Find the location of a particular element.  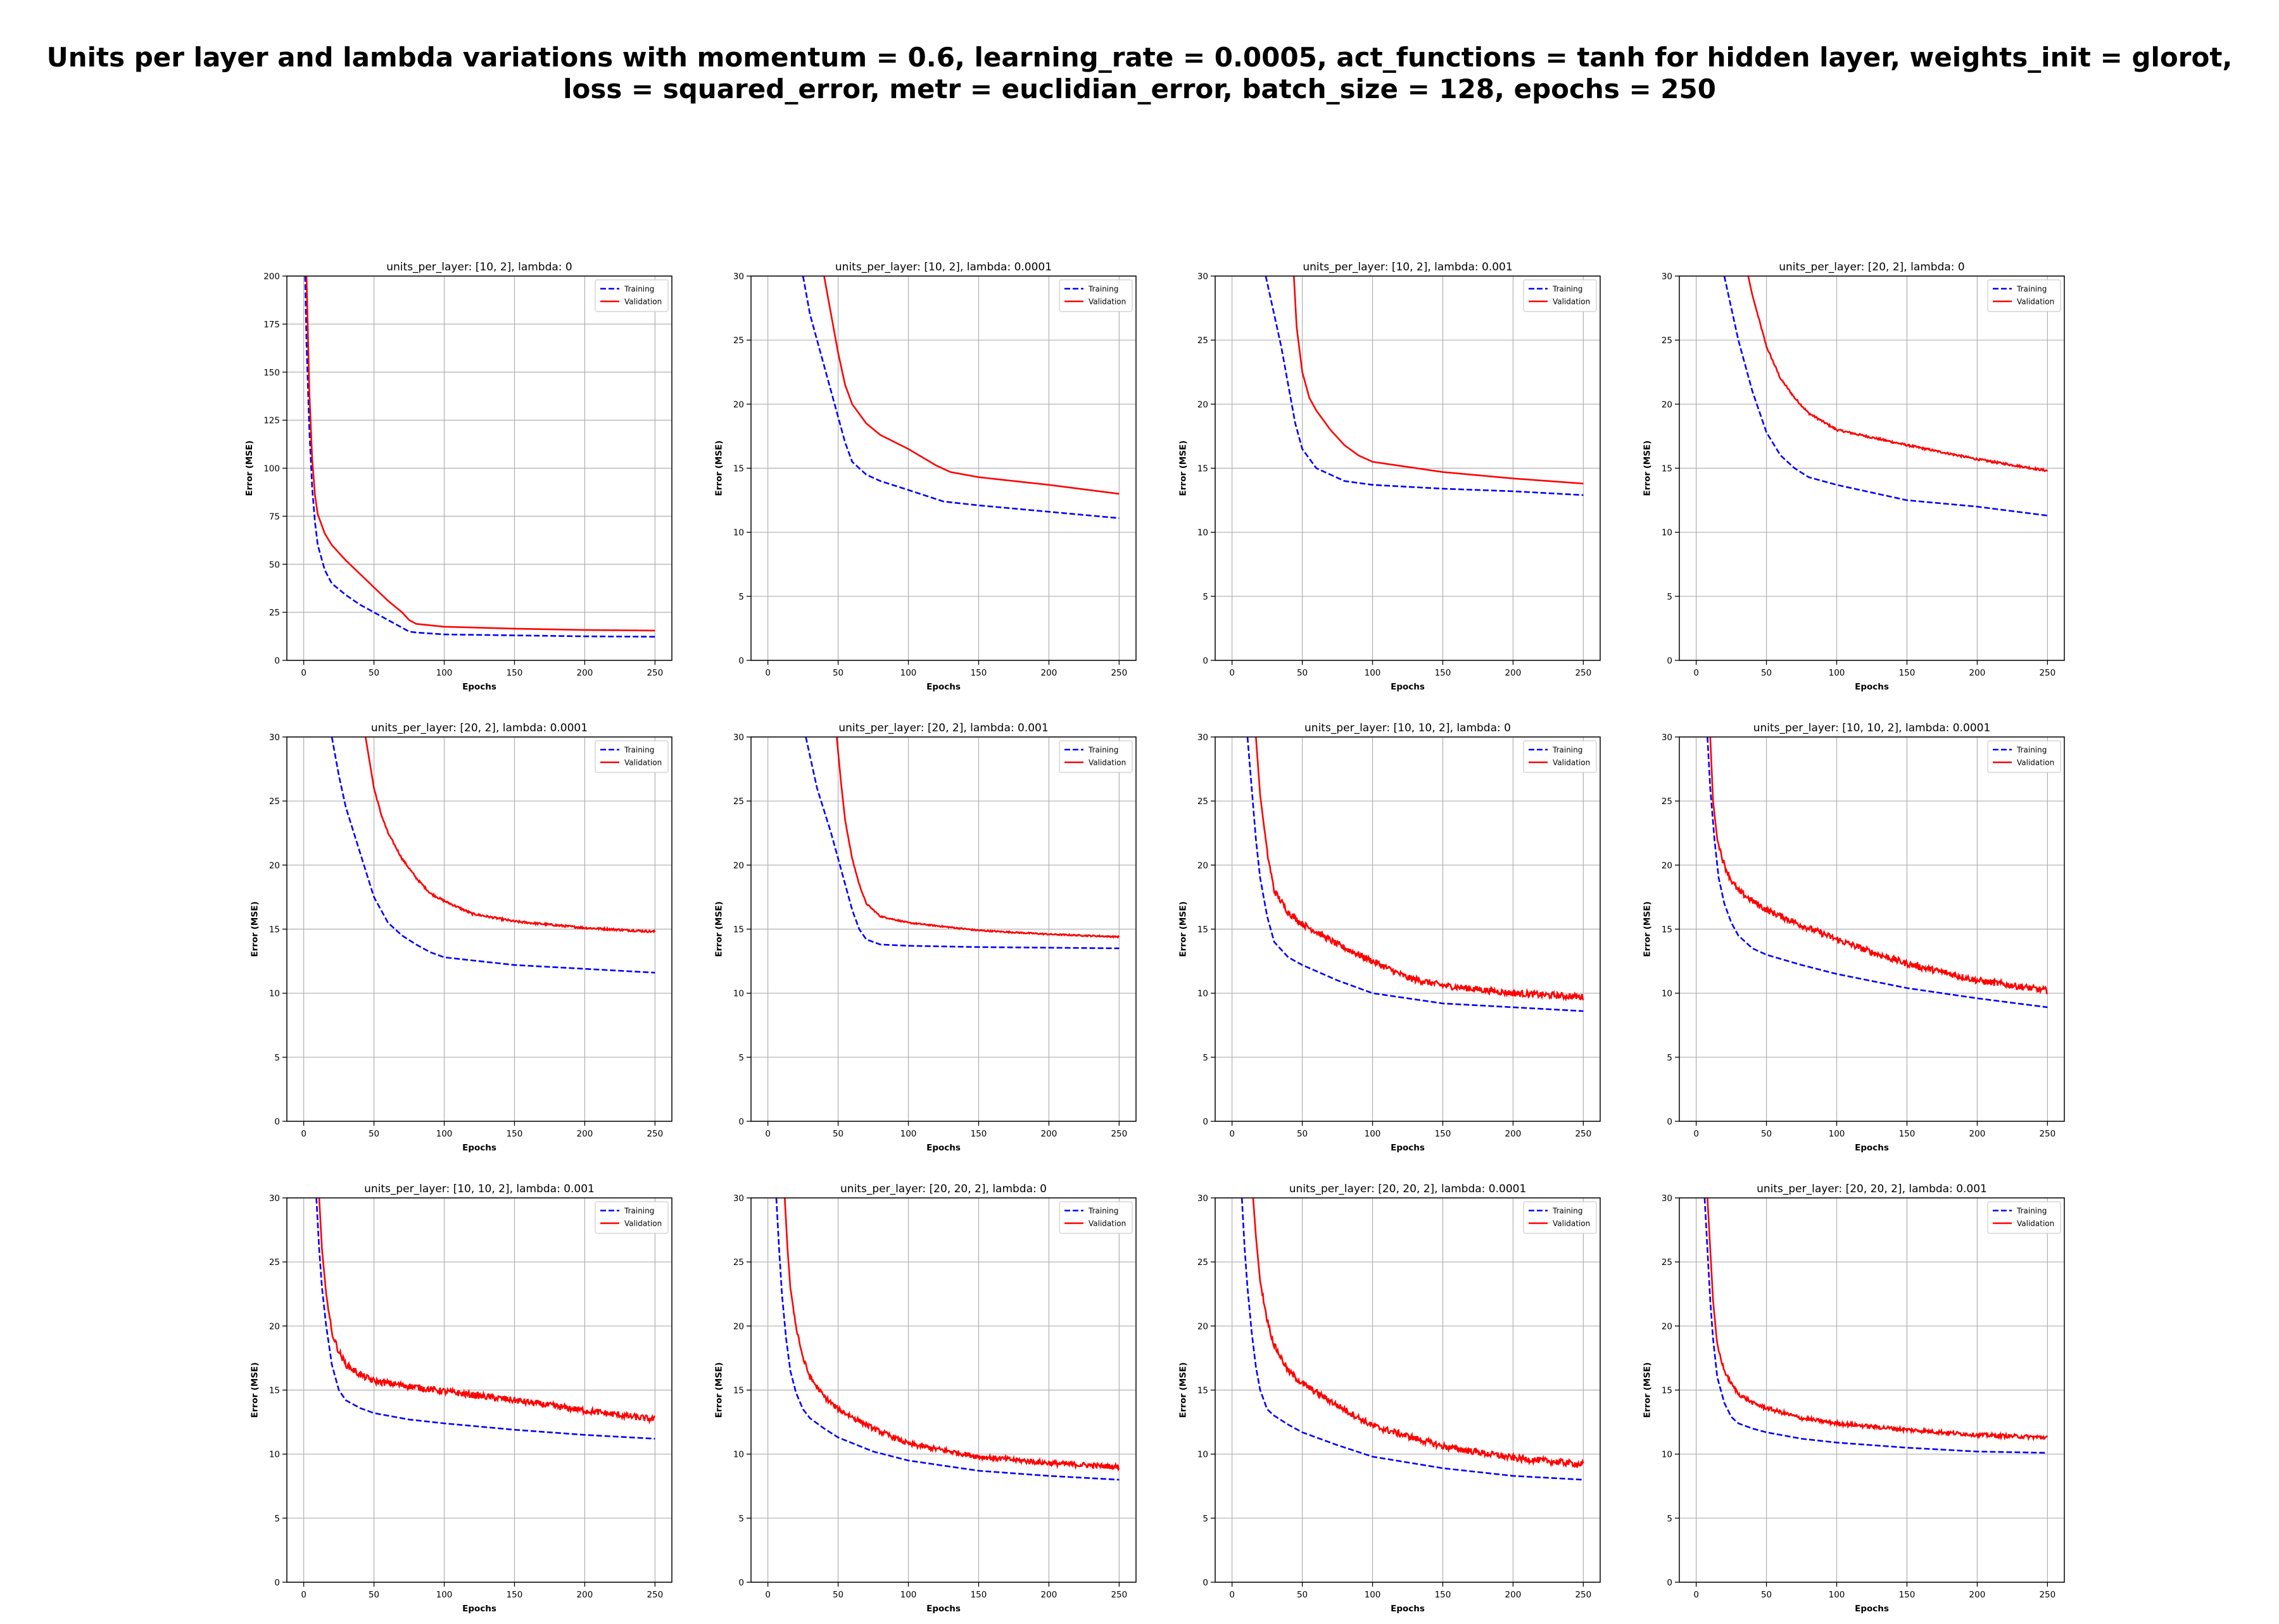

y-tick-label: 200 is located at coordinates (271, 277).